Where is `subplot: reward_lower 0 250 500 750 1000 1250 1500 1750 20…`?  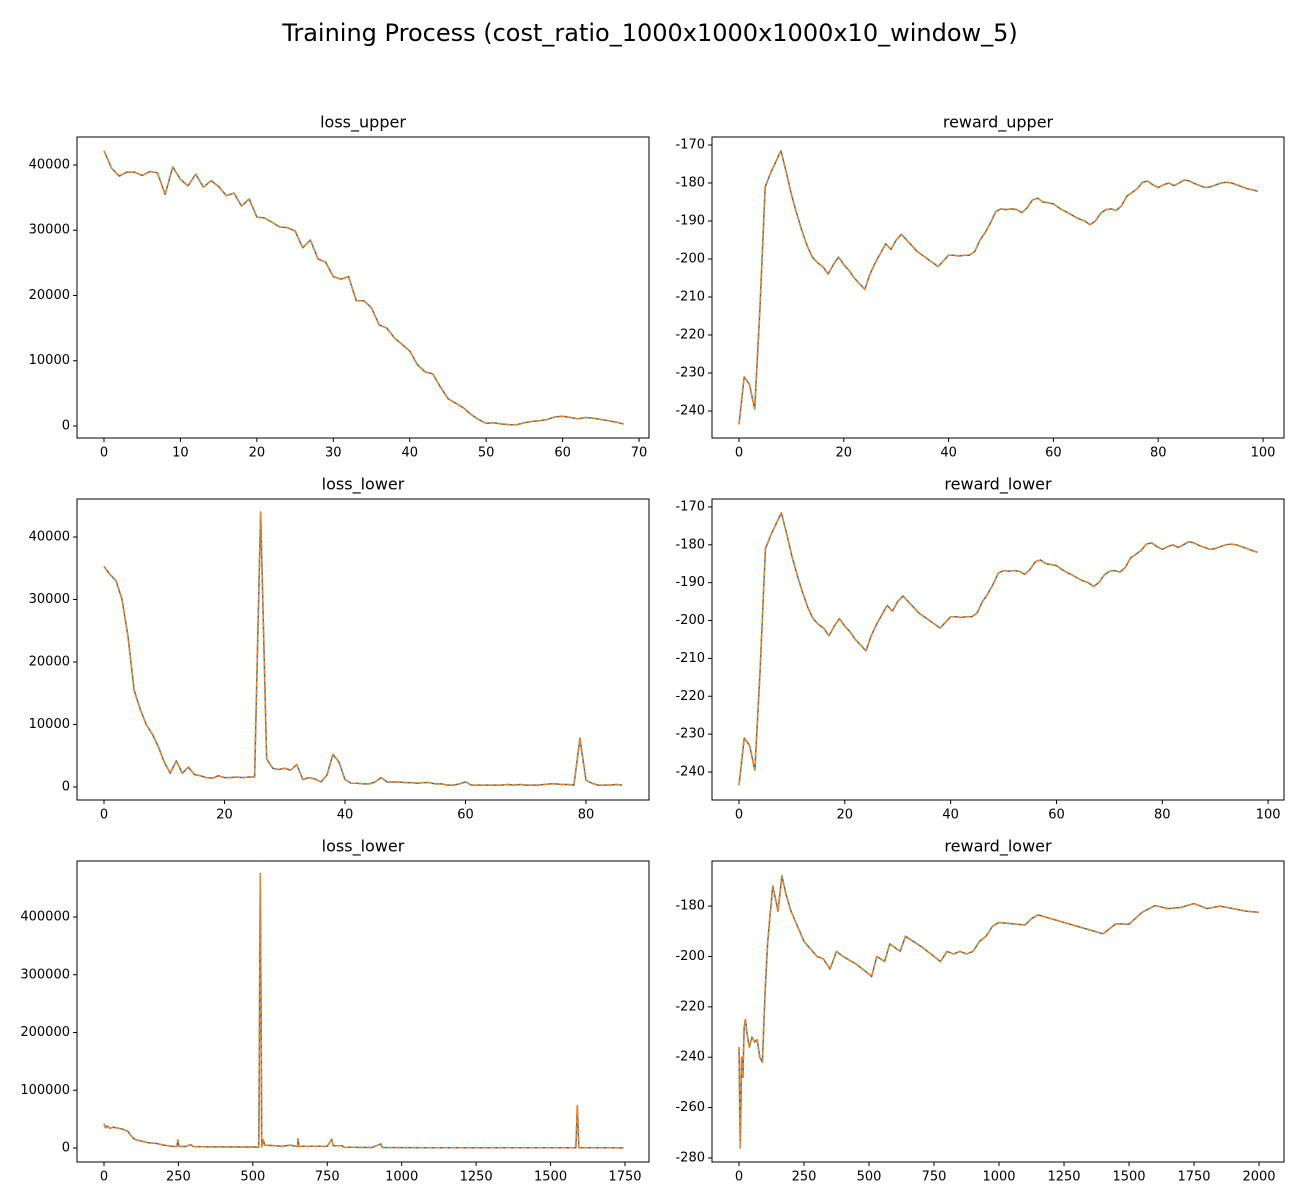
subplot: reward_lower 0 250 500 750 1000 1250 1500 1750 20… is located at coordinates (980, 1011).